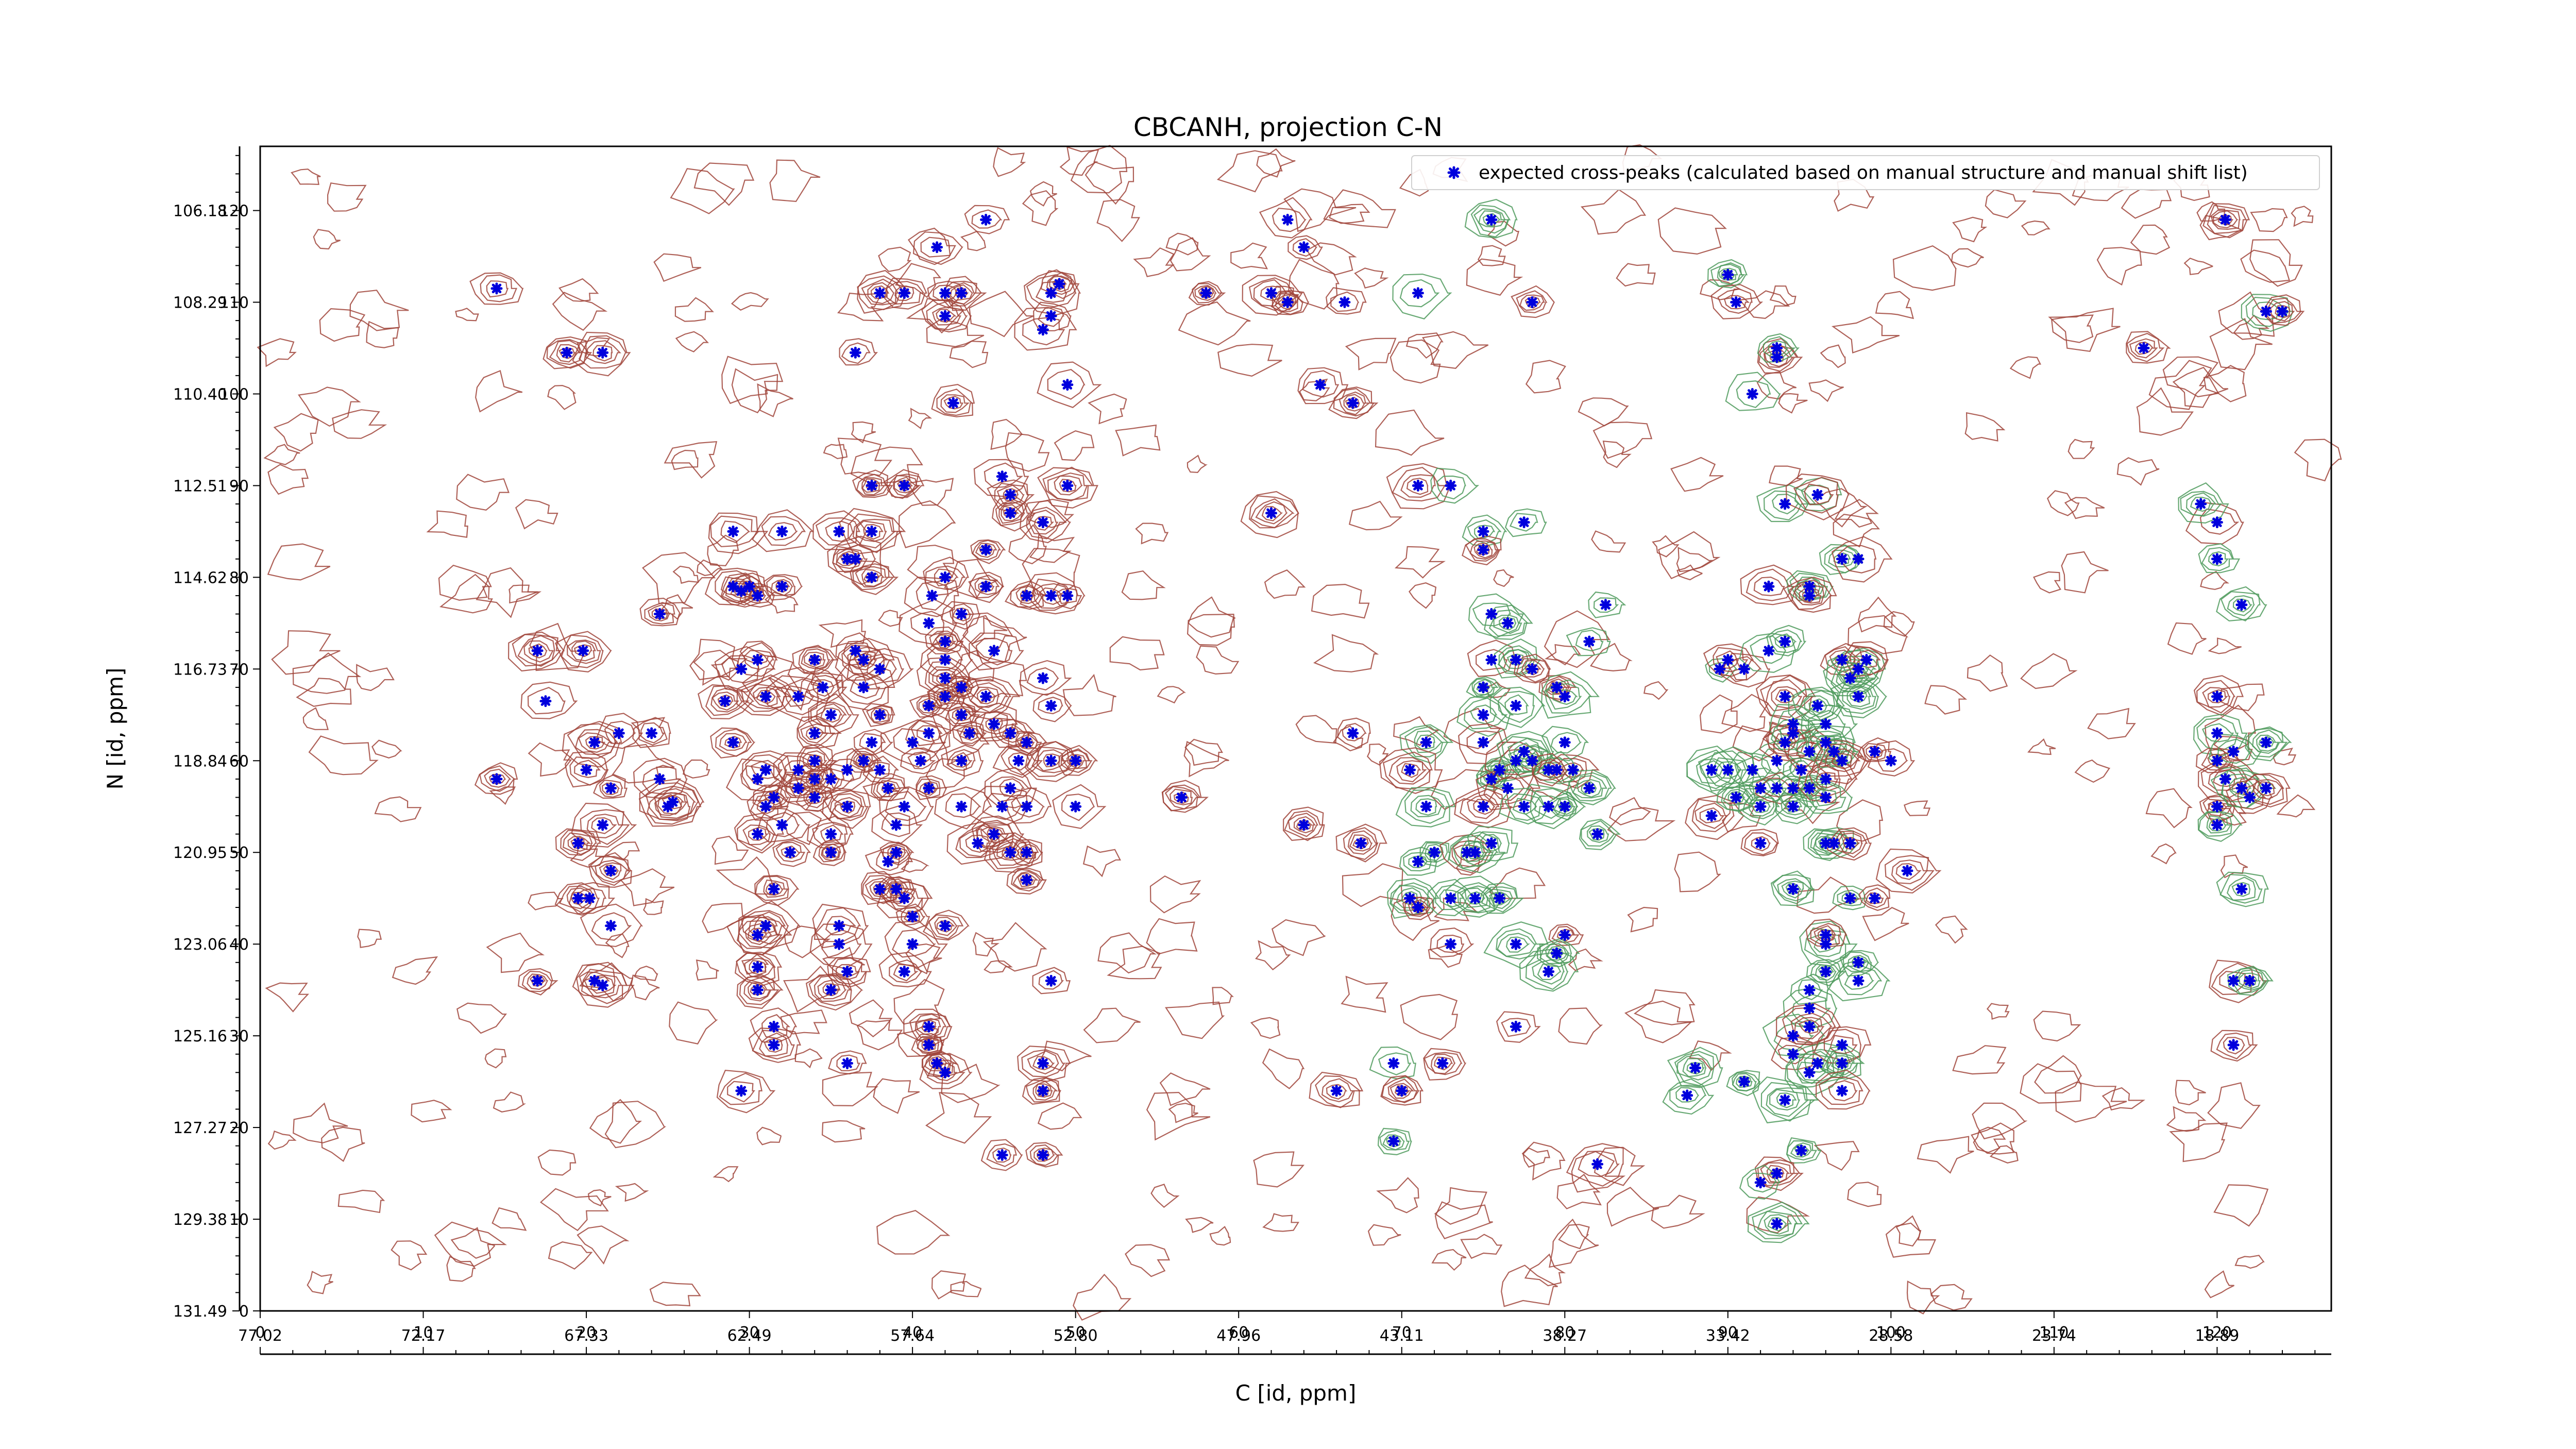 The image size is (2576, 1449). Describe the element at coordinates (749, 1333) in the screenshot. I see `x-tick-label: 30` at that location.